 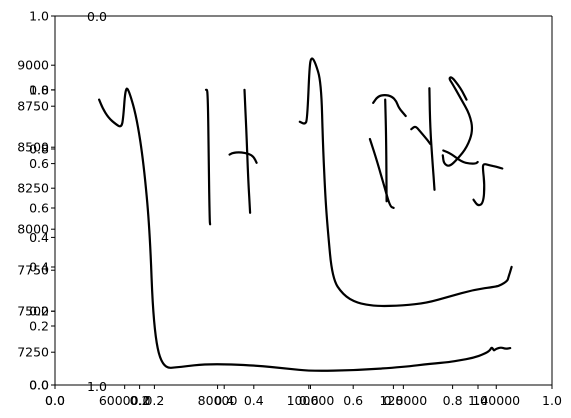 What do you see at coordinates (39, 16) in the screenshot?
I see `overlay-y-tick-label: 1.0` at bounding box center [39, 16].